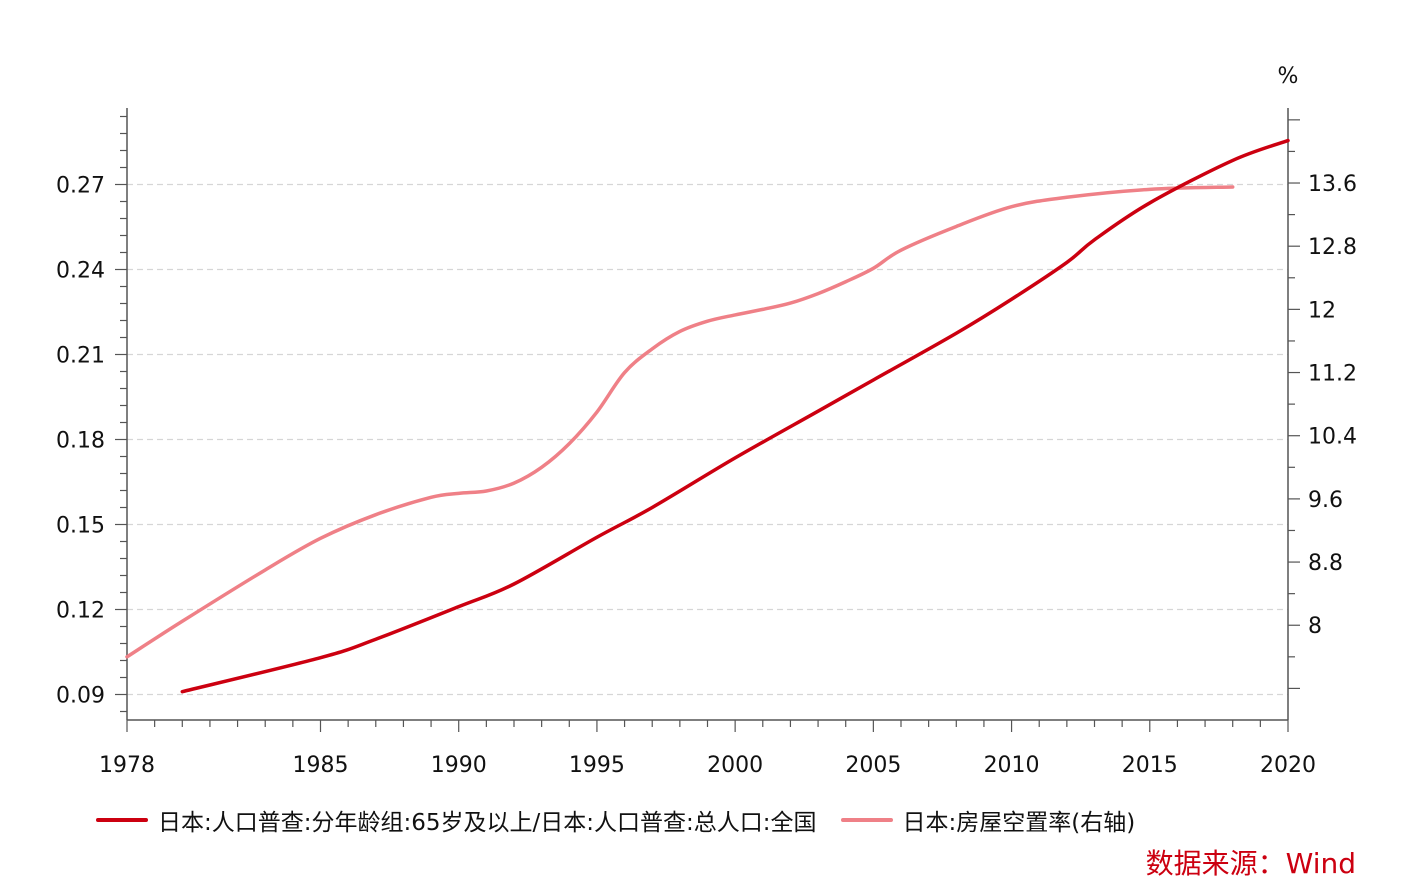 Image resolution: width=1414 pixels, height=896 pixels. What do you see at coordinates (1325, 563) in the screenshot?
I see `right-tick-label: 8.8` at bounding box center [1325, 563].